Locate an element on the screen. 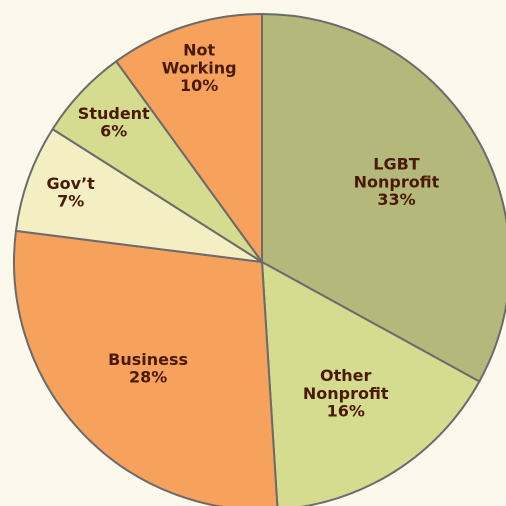  label-line: Not is located at coordinates (199, 49).